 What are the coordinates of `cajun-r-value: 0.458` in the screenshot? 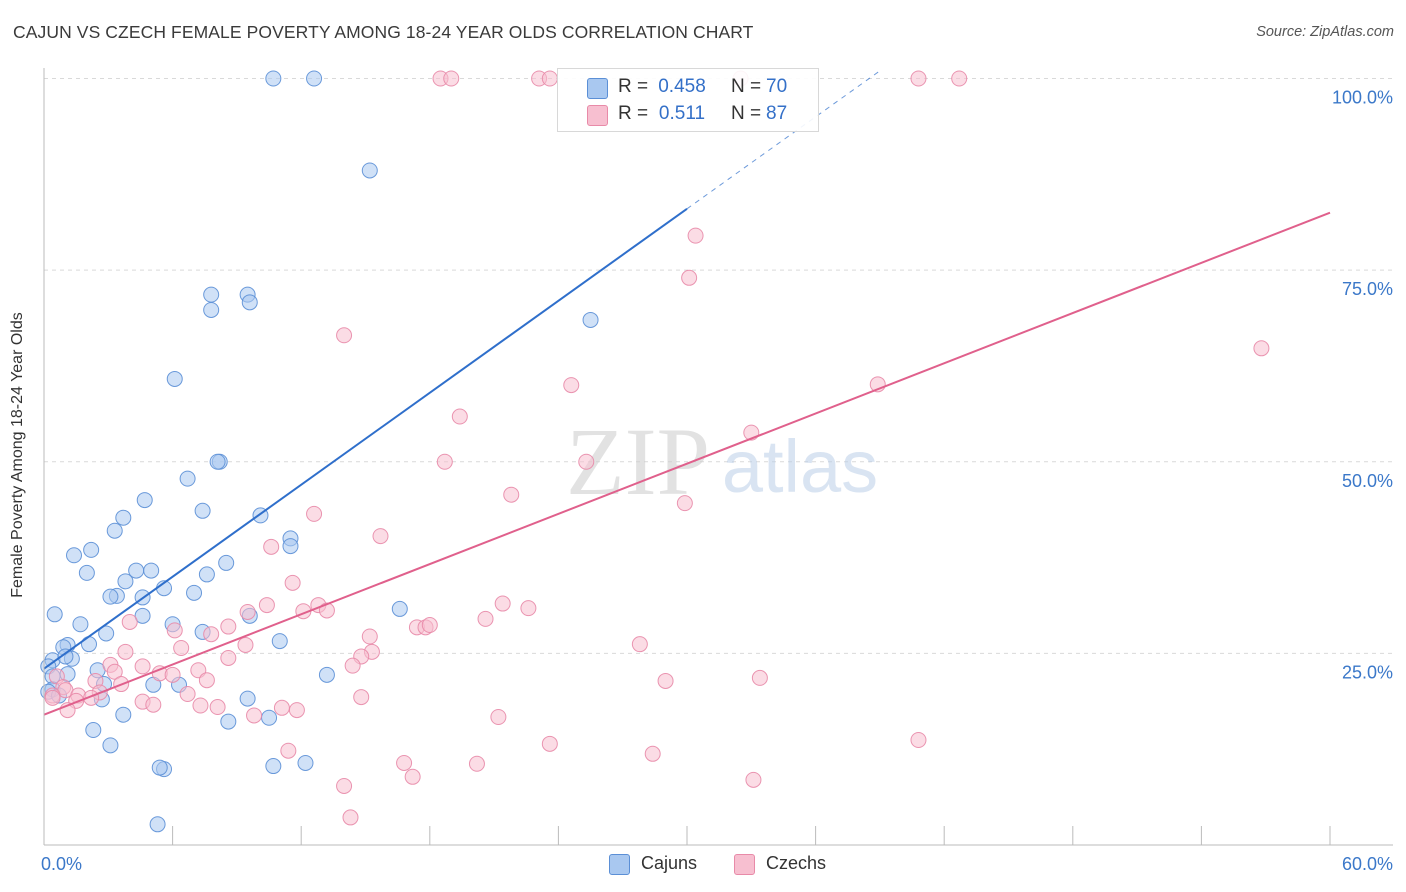 It's located at (682, 86).